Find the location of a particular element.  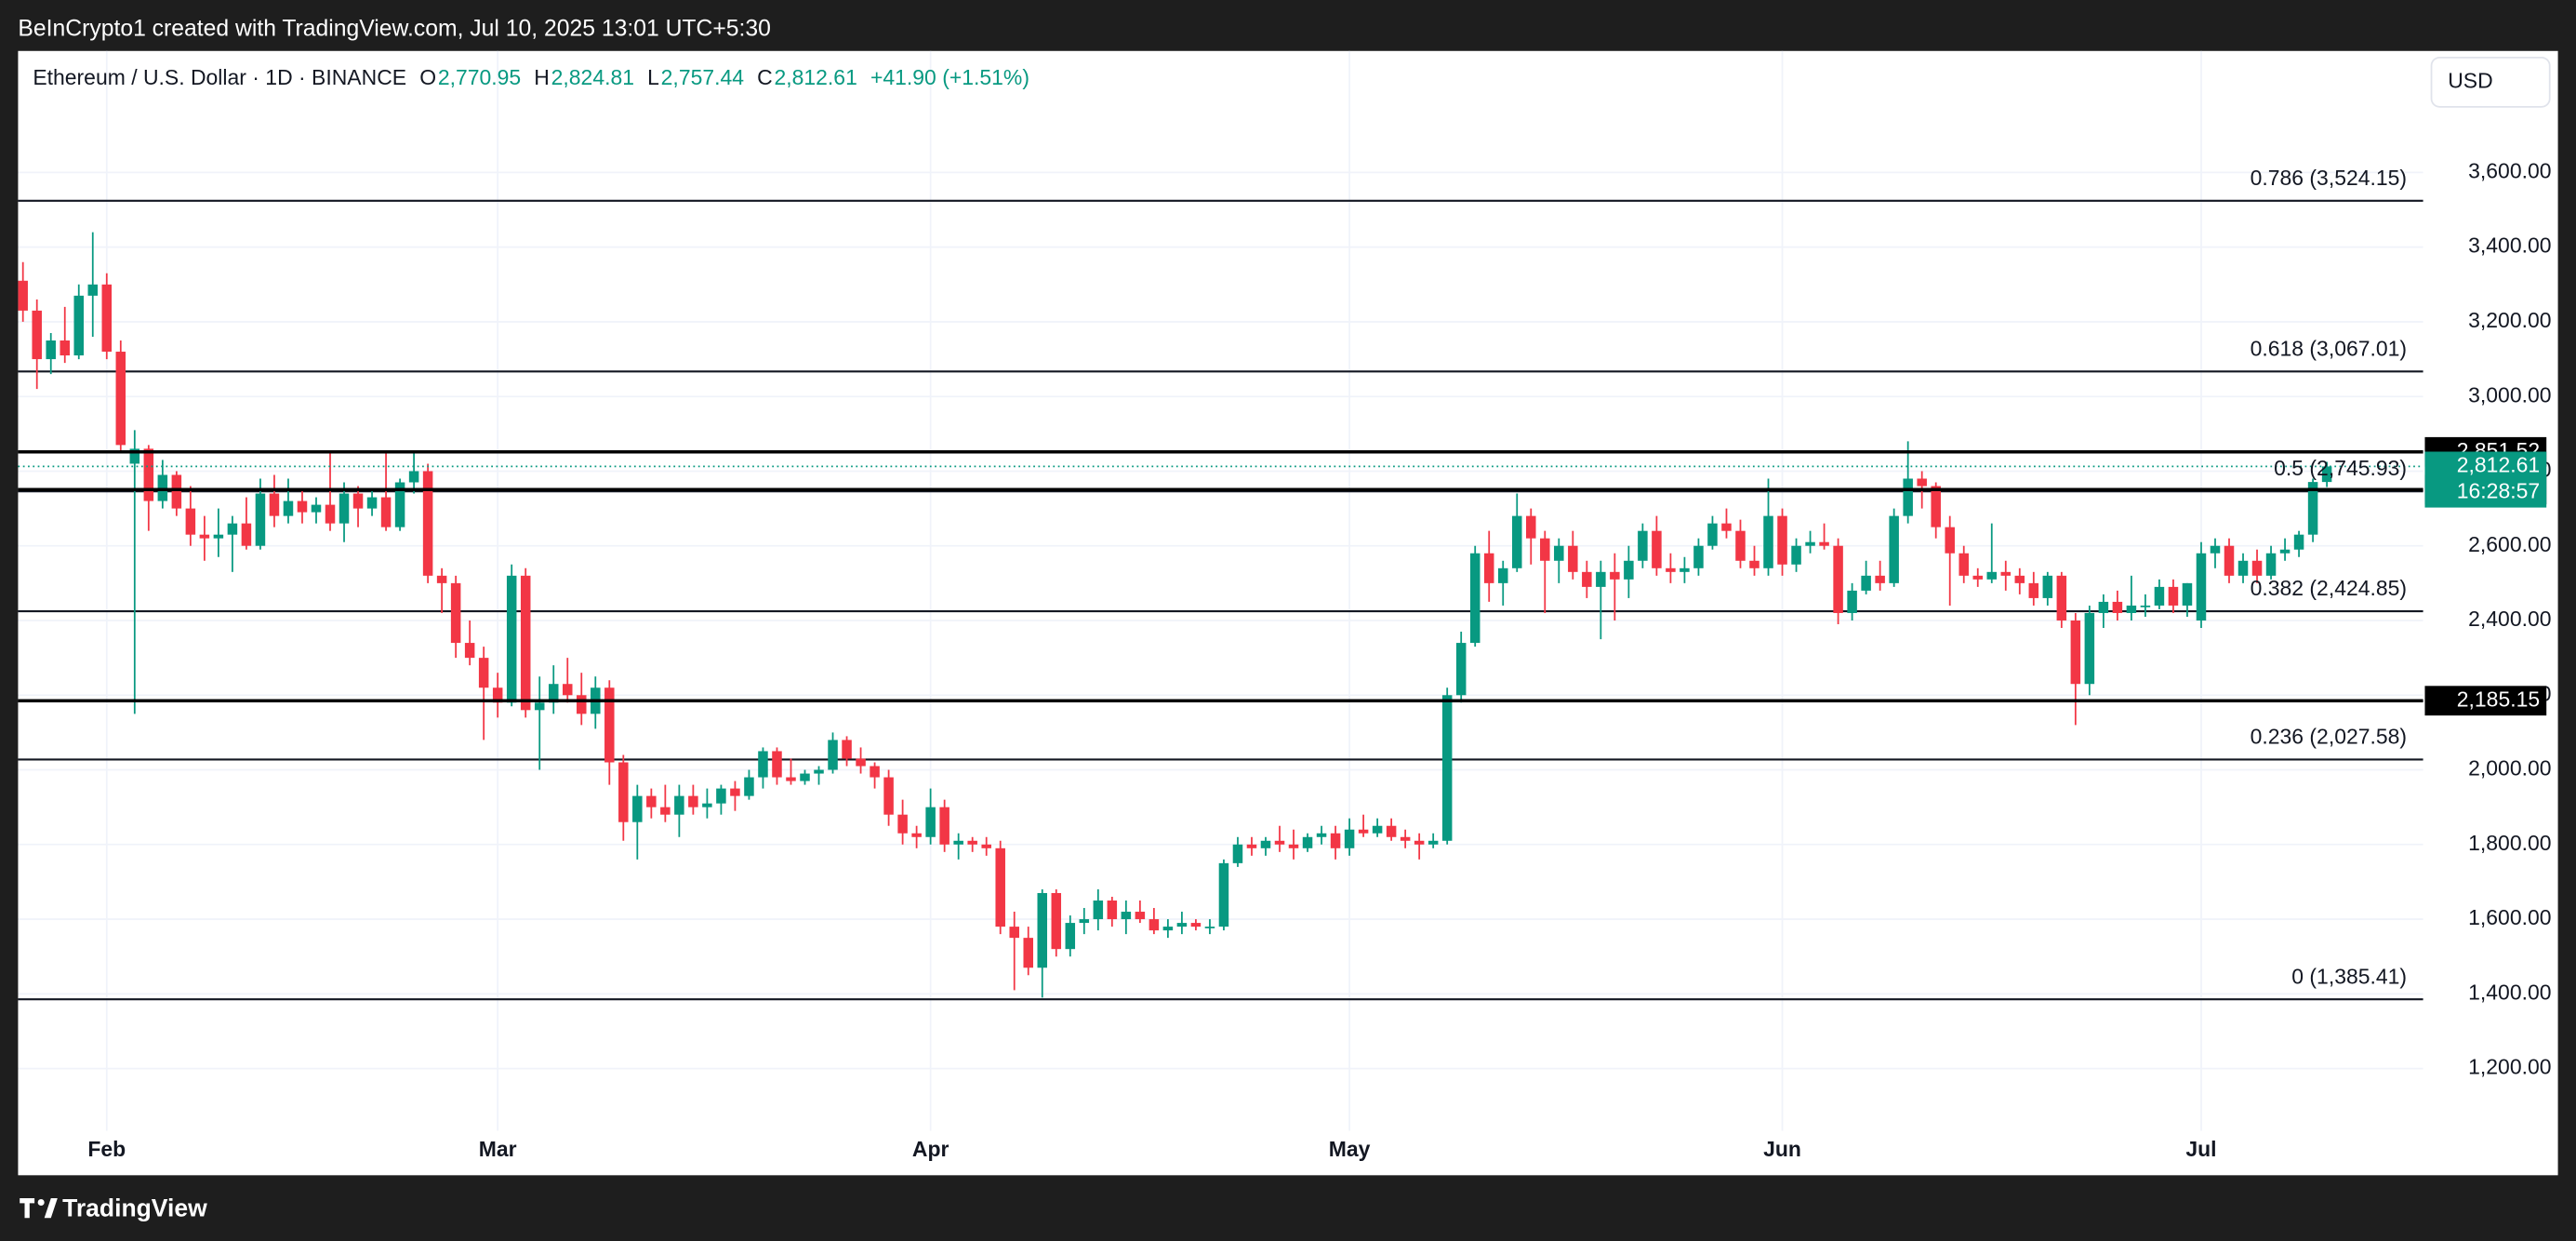

logo-slash is located at coordinates (51, 1208).